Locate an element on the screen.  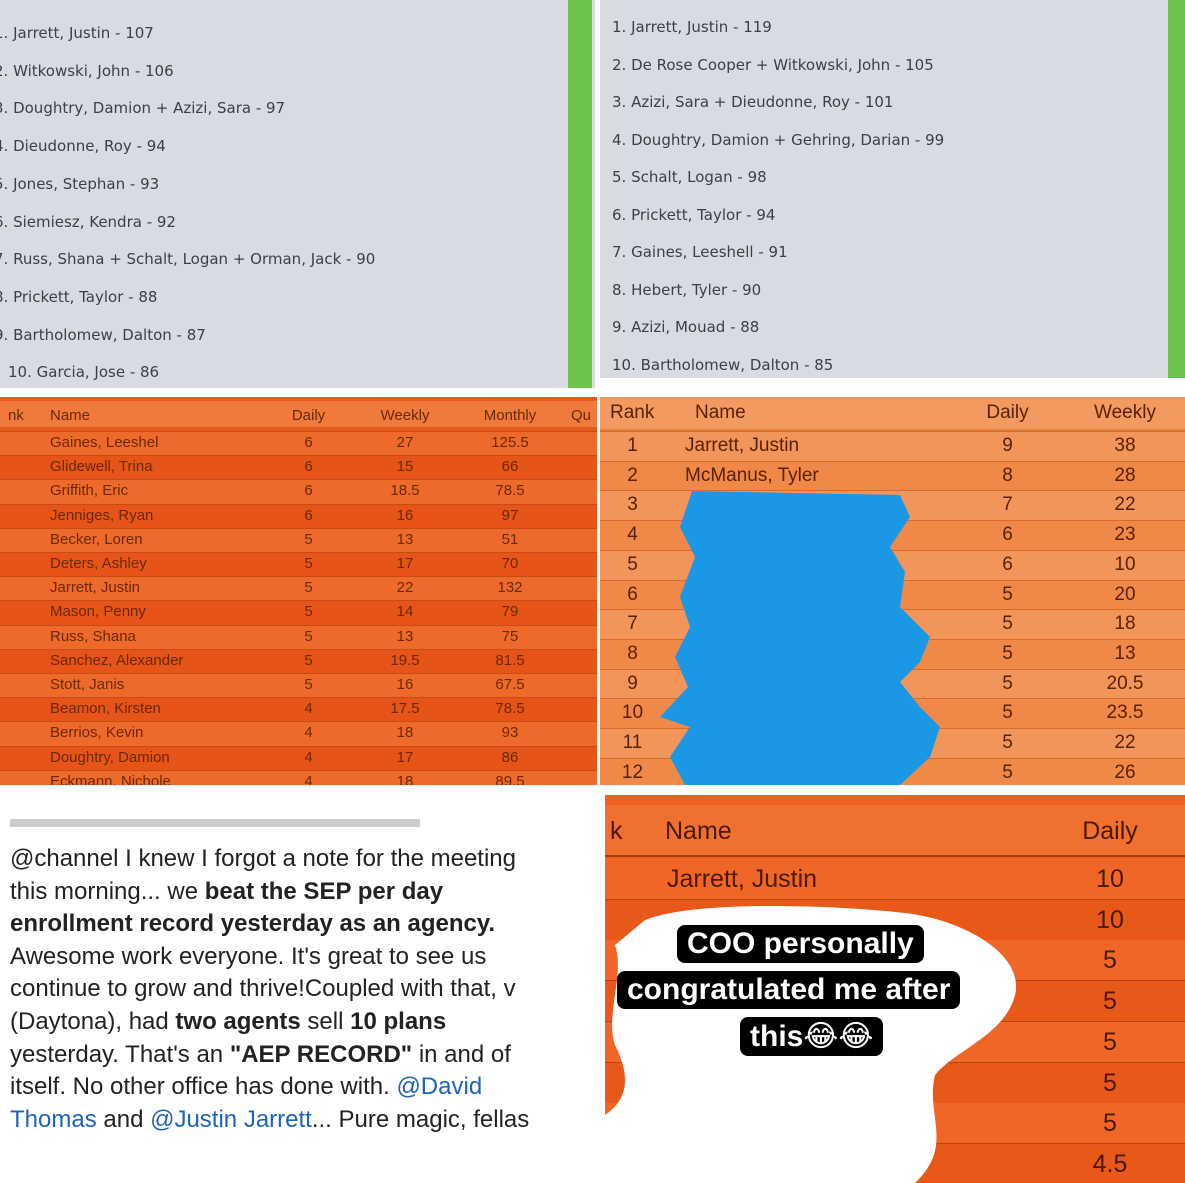
message-line: (Daytona), had two agents sell 10 plans is located at coordinates (228, 1022).